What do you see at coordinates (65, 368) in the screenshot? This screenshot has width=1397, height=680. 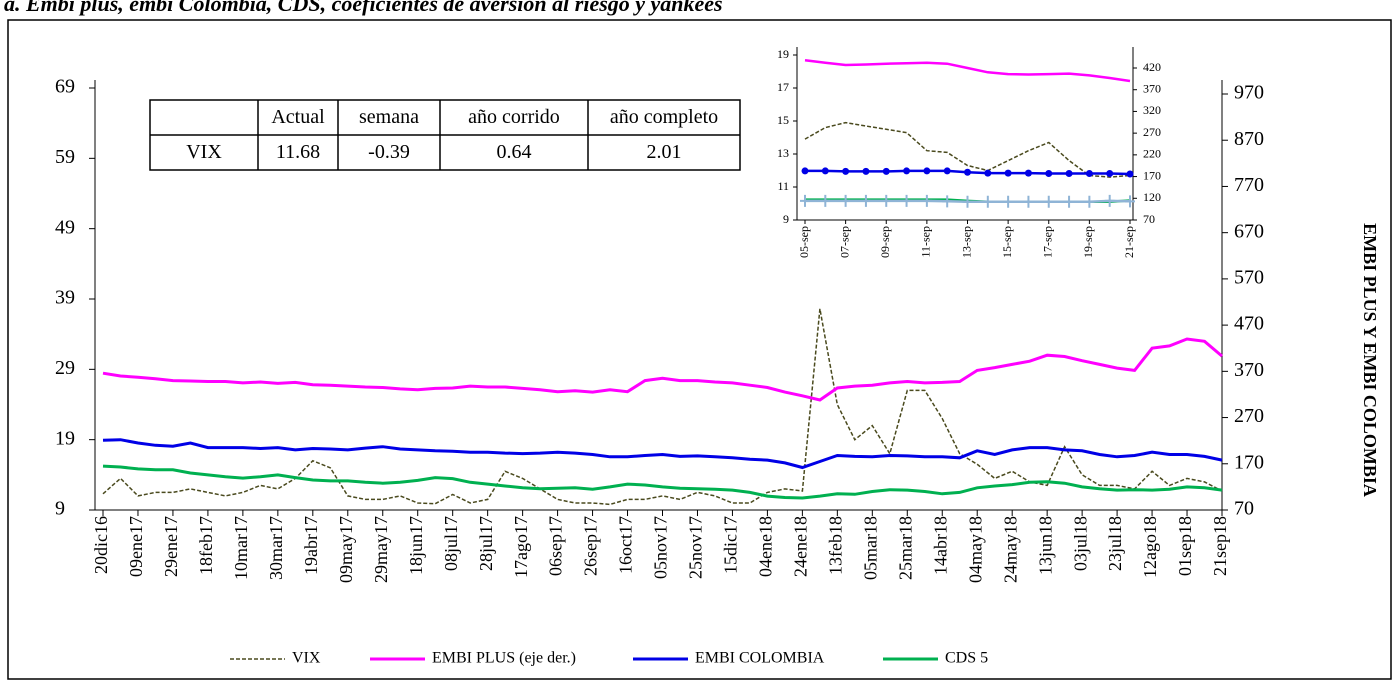 I see `y-tick-label: 29` at bounding box center [65, 368].